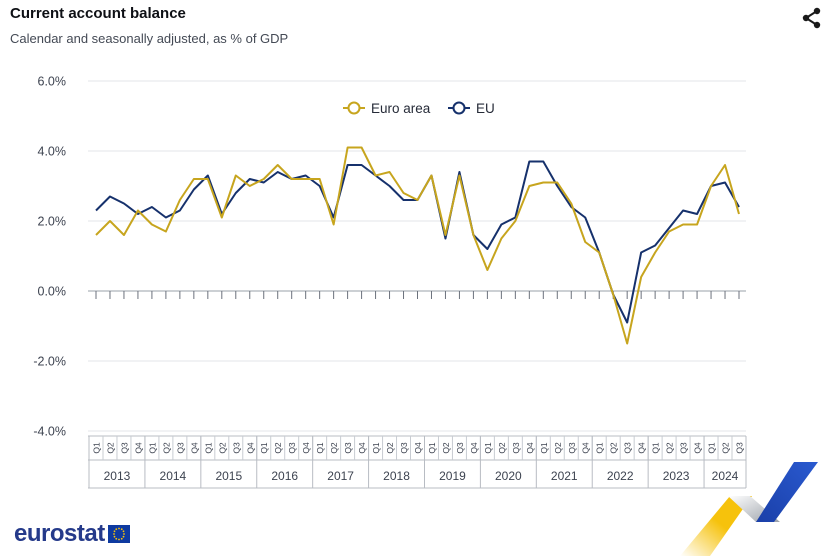 This screenshot has width=834, height=556. Describe the element at coordinates (452, 476) in the screenshot. I see `year-label: 2019` at that location.